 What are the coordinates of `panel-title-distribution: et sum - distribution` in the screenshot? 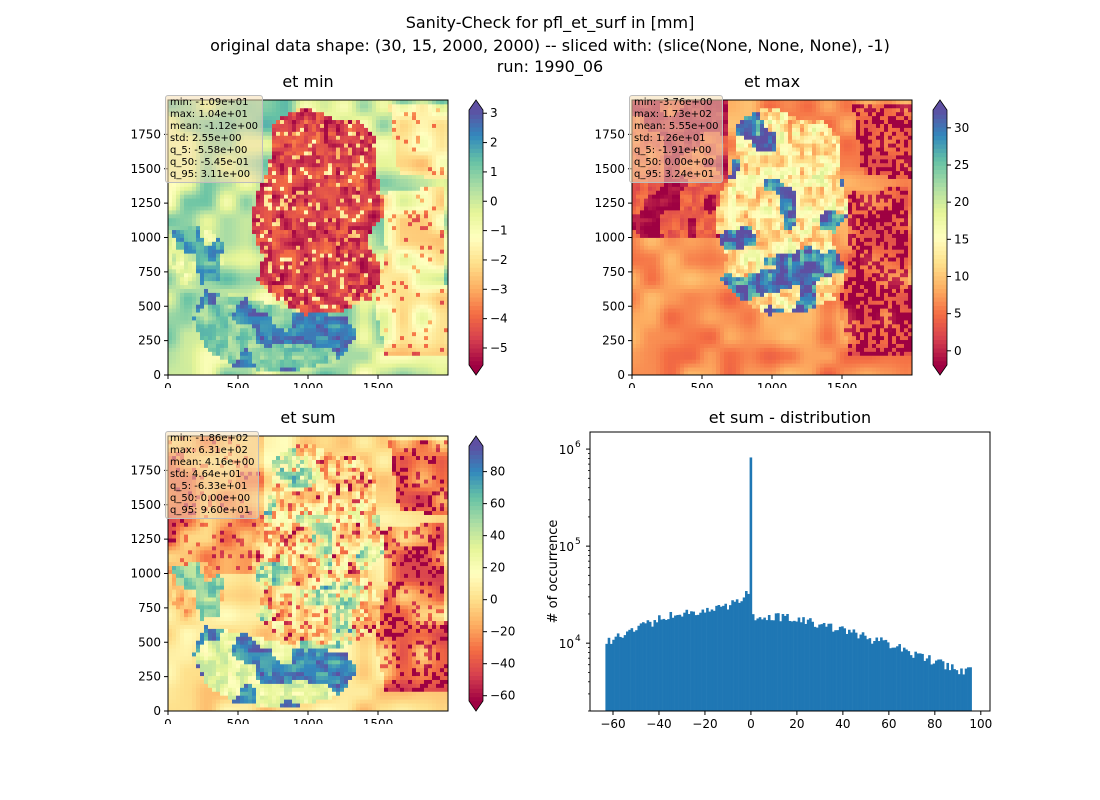 It's located at (790, 417).